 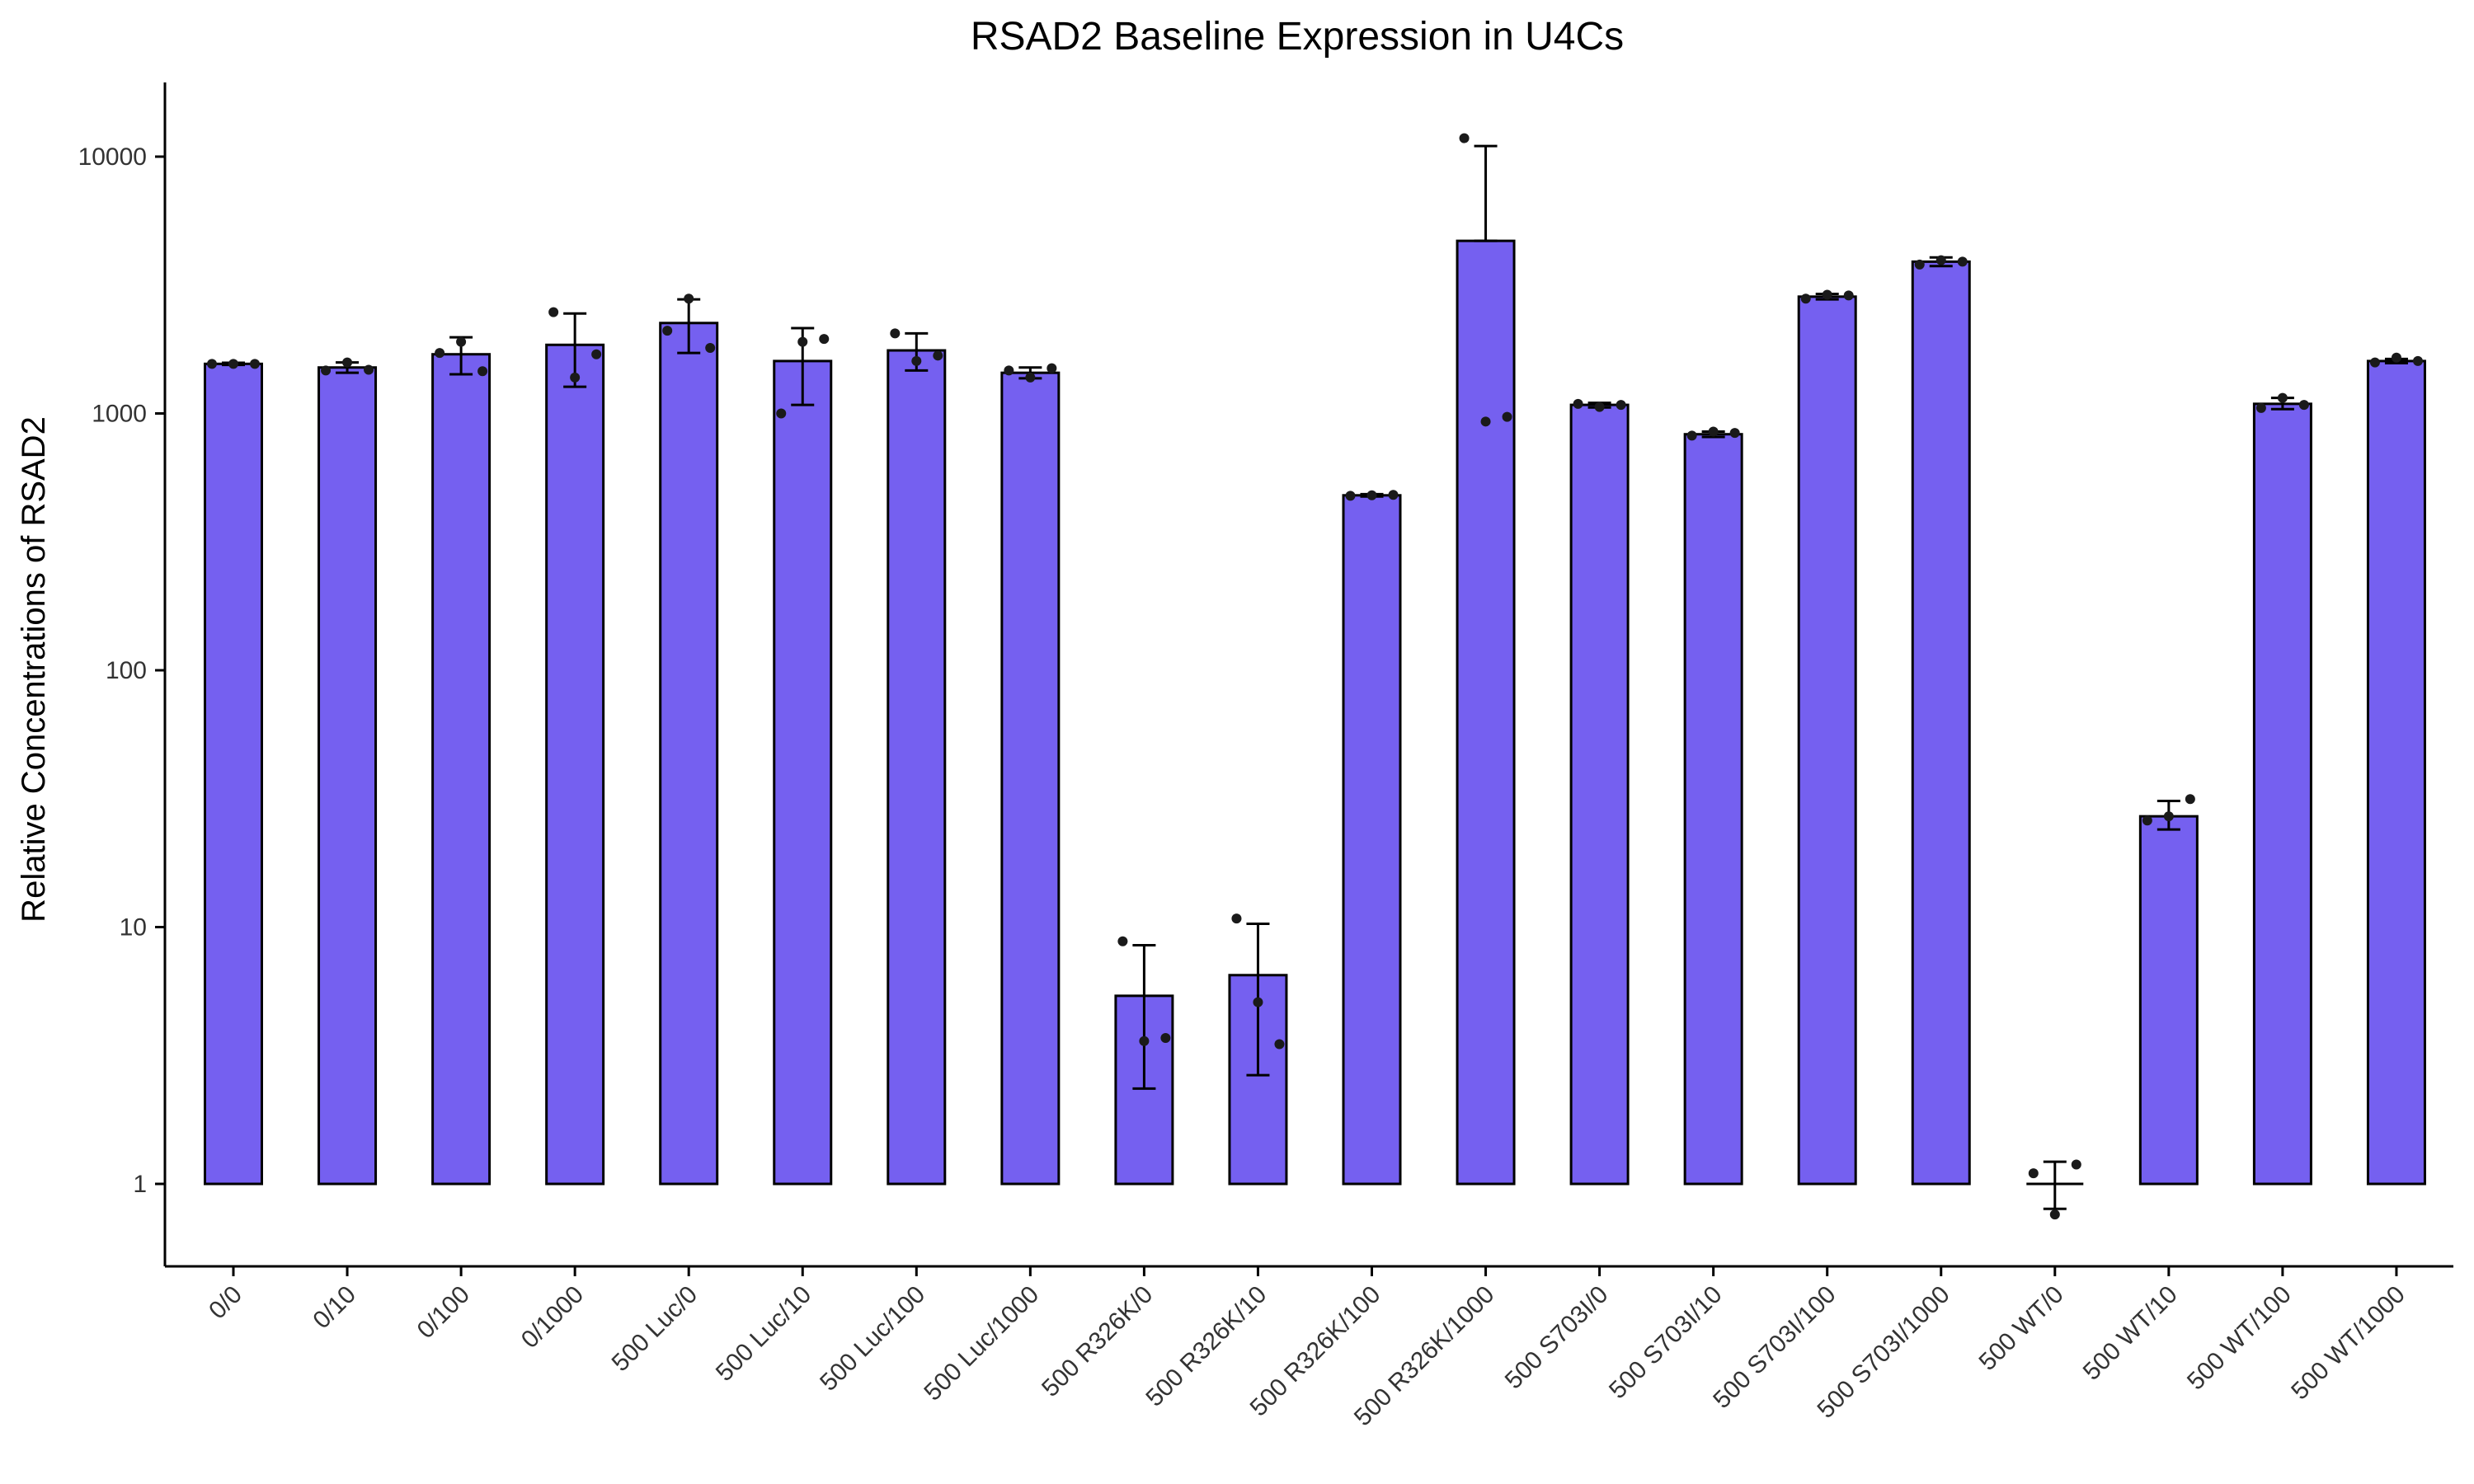 I want to click on y-axis: 1 10 100 1000 10000, so click(x=122, y=674).